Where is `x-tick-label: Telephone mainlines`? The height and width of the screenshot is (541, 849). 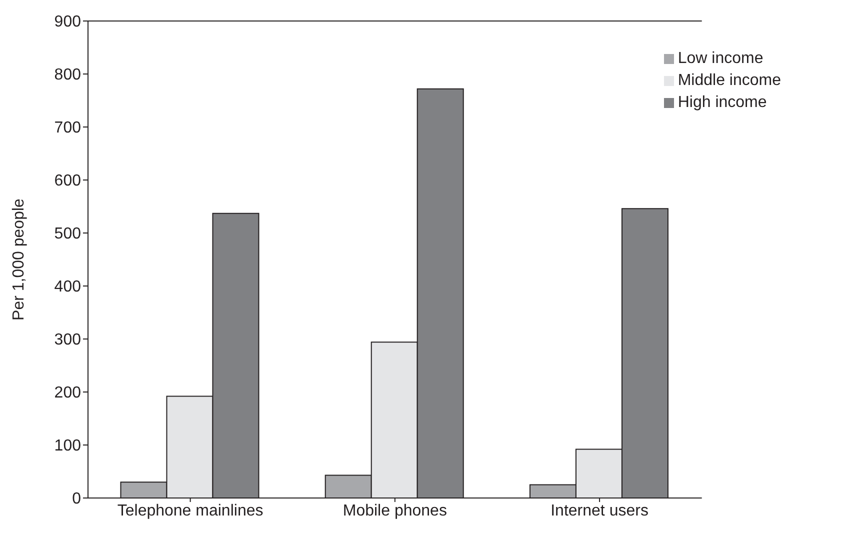
x-tick-label: Telephone mainlines is located at coordinates (190, 511).